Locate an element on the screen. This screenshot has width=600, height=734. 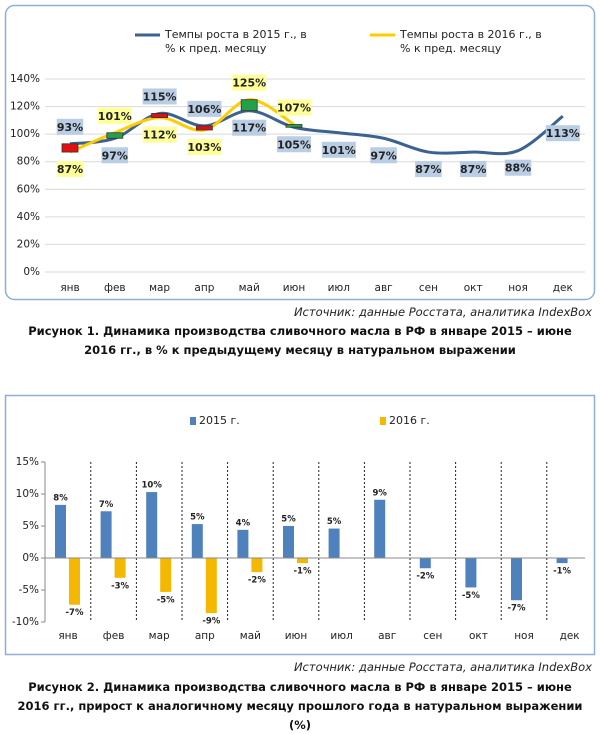
y-tick-label: 20% is located at coordinates (28, 244).